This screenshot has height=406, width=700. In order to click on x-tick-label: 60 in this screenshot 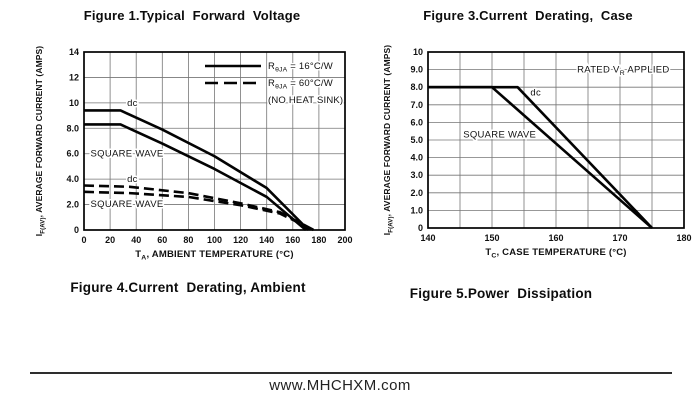, I will do `click(162, 240)`.